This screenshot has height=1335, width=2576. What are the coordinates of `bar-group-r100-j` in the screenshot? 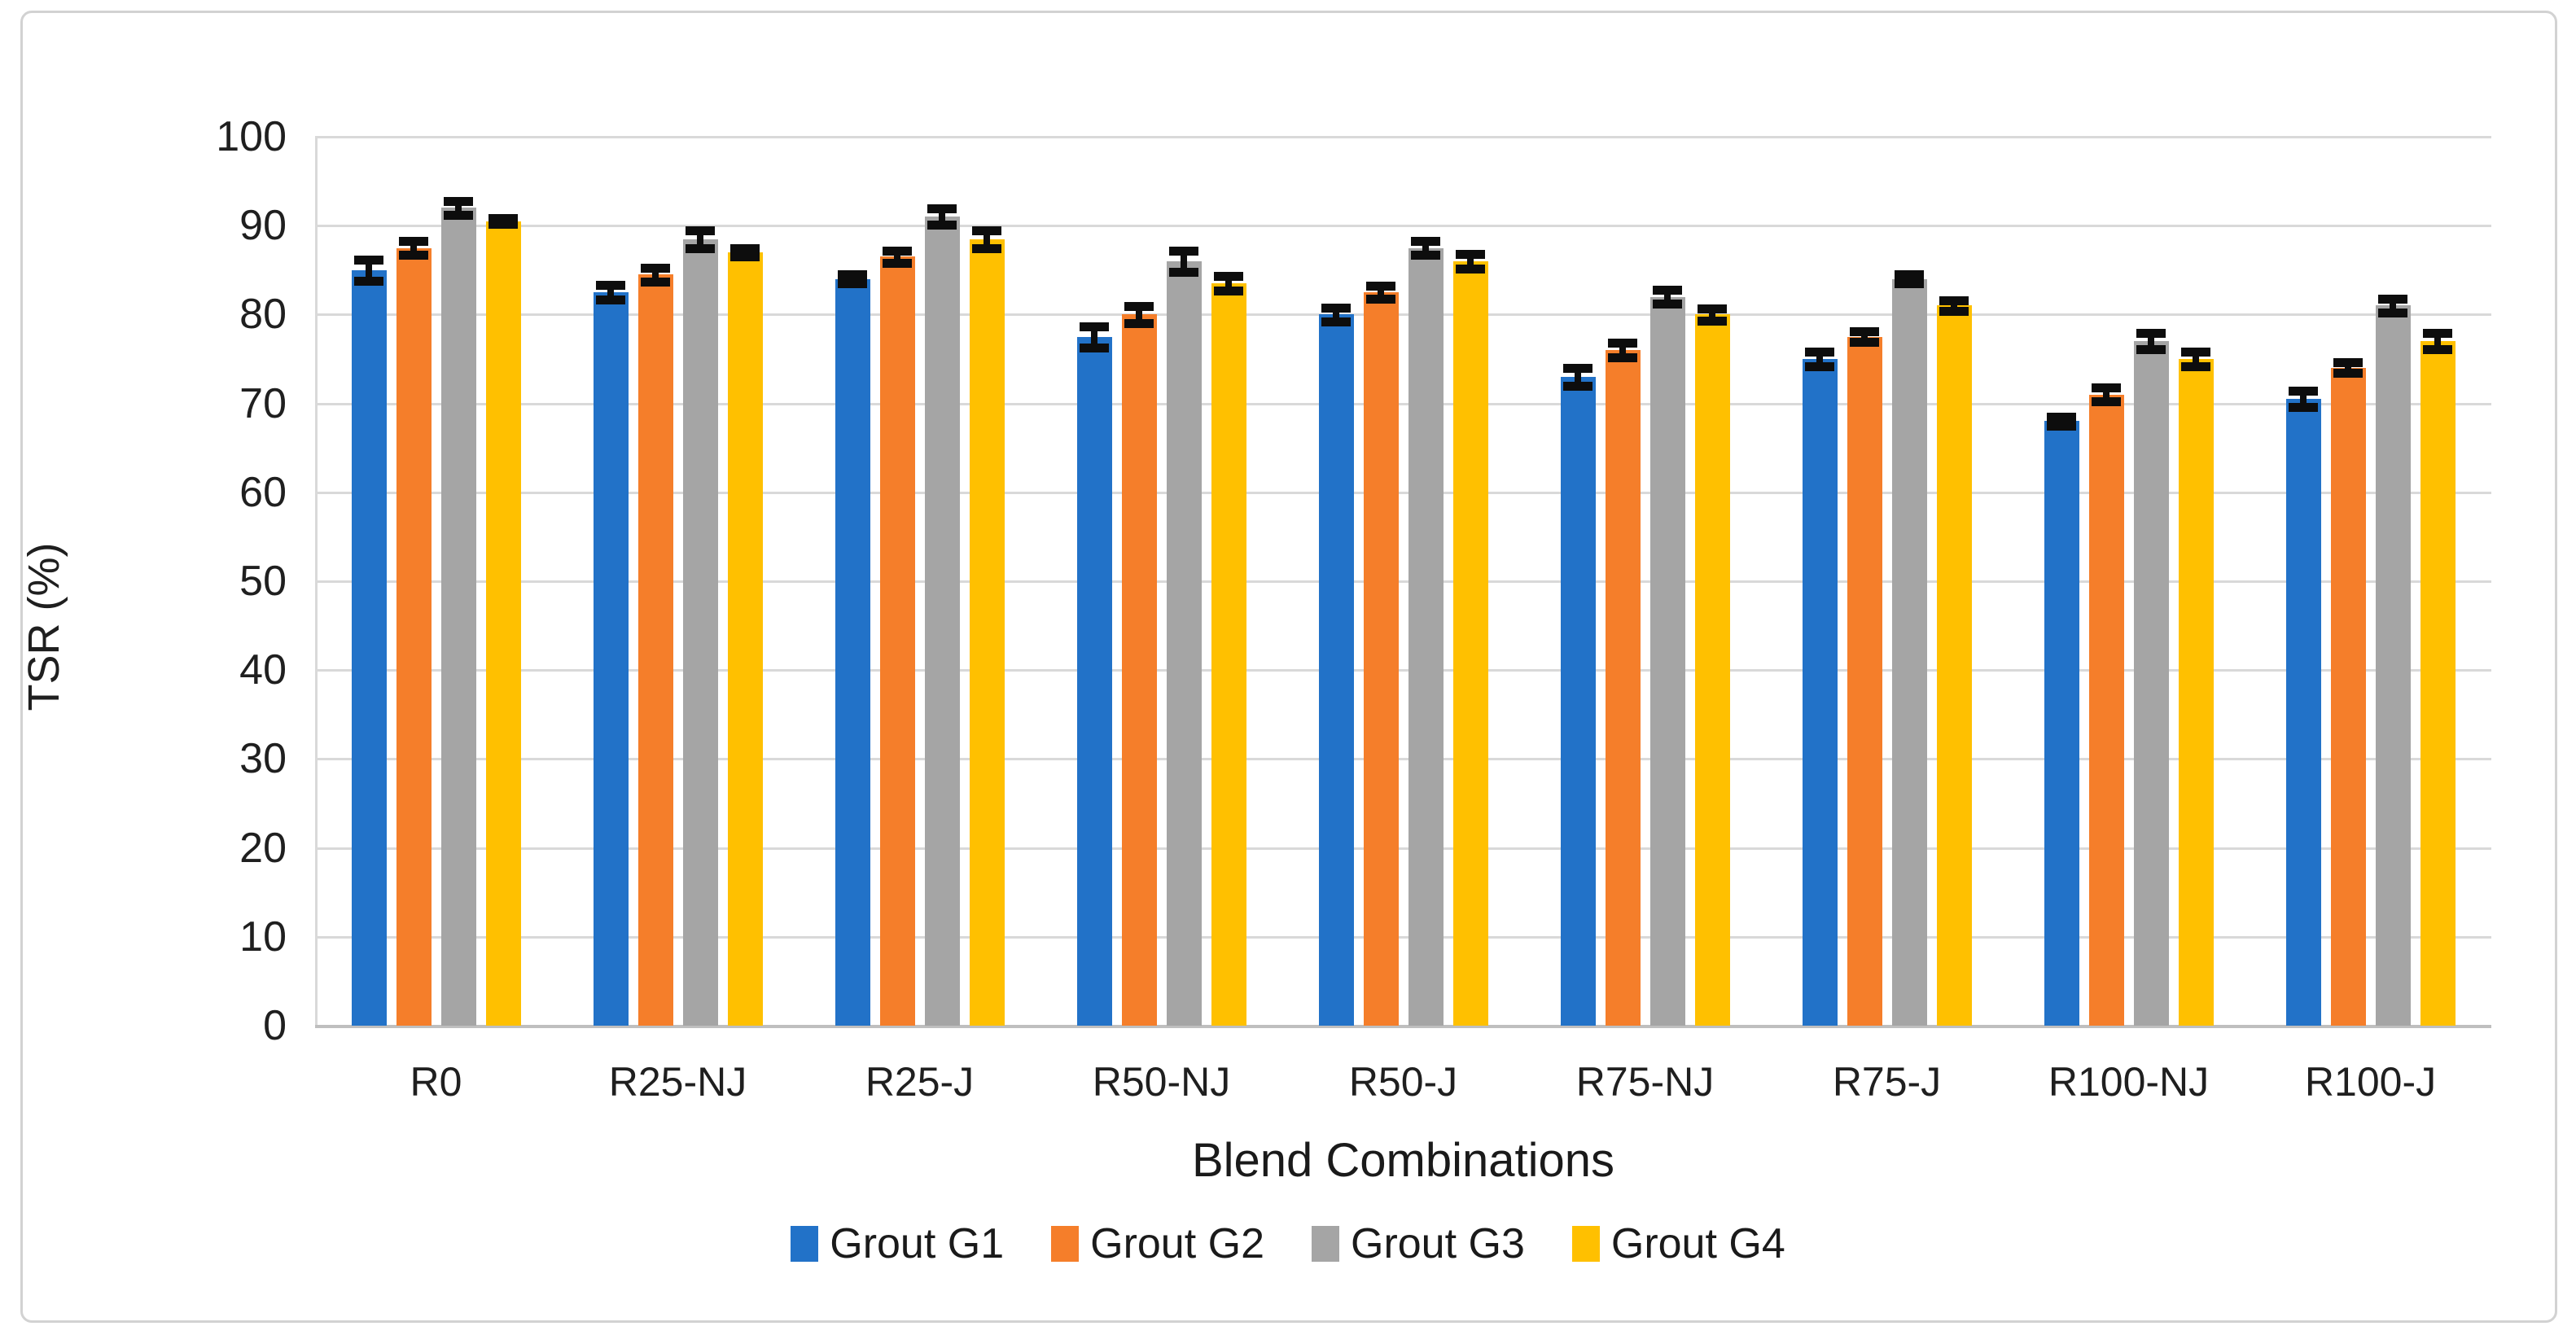 It's located at (2370, 581).